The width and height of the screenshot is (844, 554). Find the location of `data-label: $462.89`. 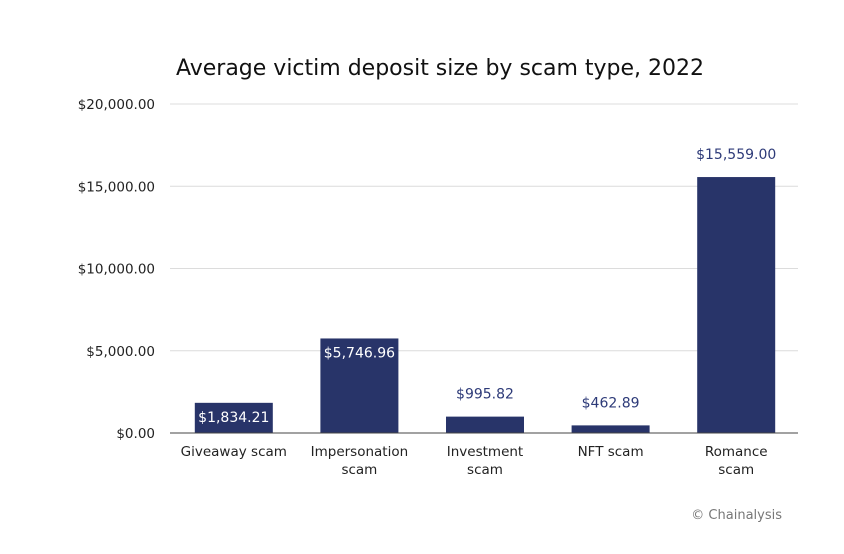

data-label: $462.89 is located at coordinates (611, 403).